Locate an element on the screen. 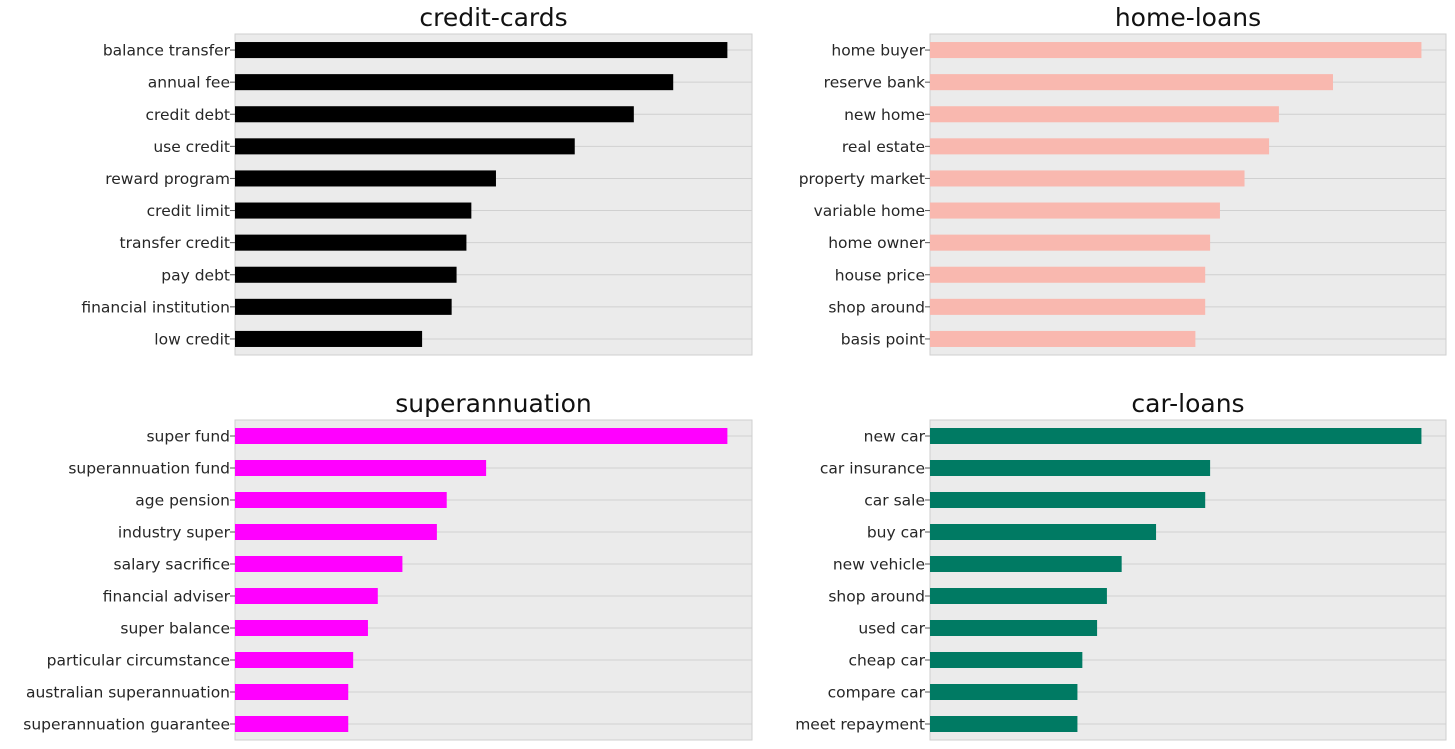 The height and width of the screenshot is (749, 1455). chart-title: credit-cards is located at coordinates (493, 17).